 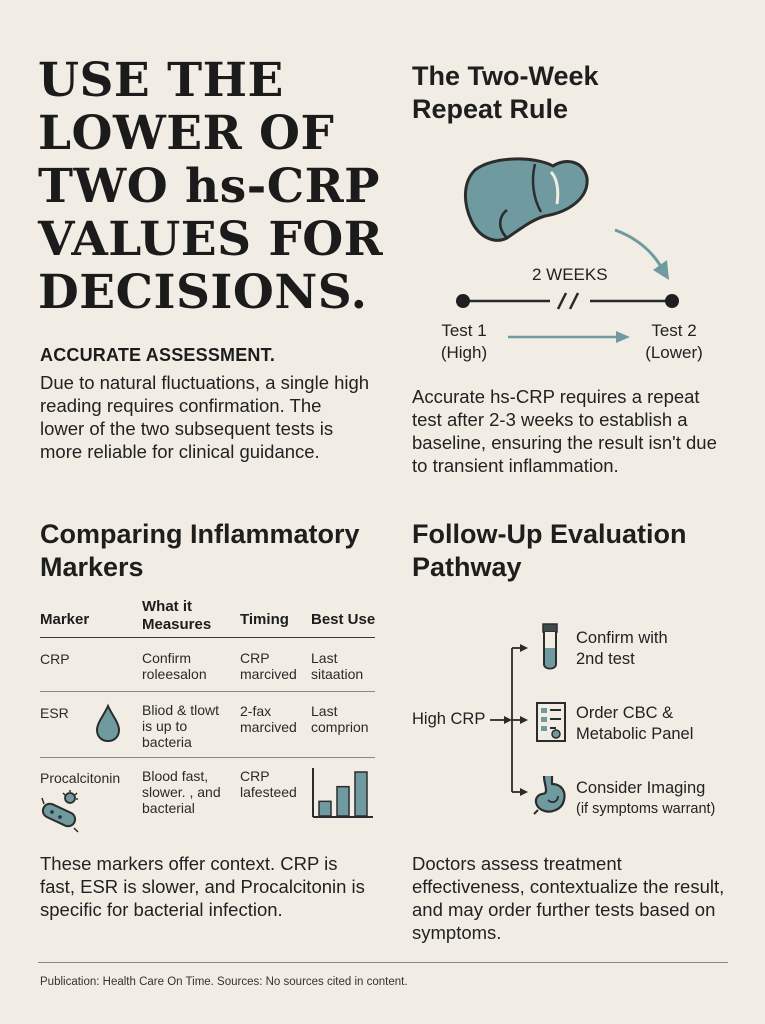 I want to click on headline-line: TWO hs-CRP, so click(x=209, y=186).